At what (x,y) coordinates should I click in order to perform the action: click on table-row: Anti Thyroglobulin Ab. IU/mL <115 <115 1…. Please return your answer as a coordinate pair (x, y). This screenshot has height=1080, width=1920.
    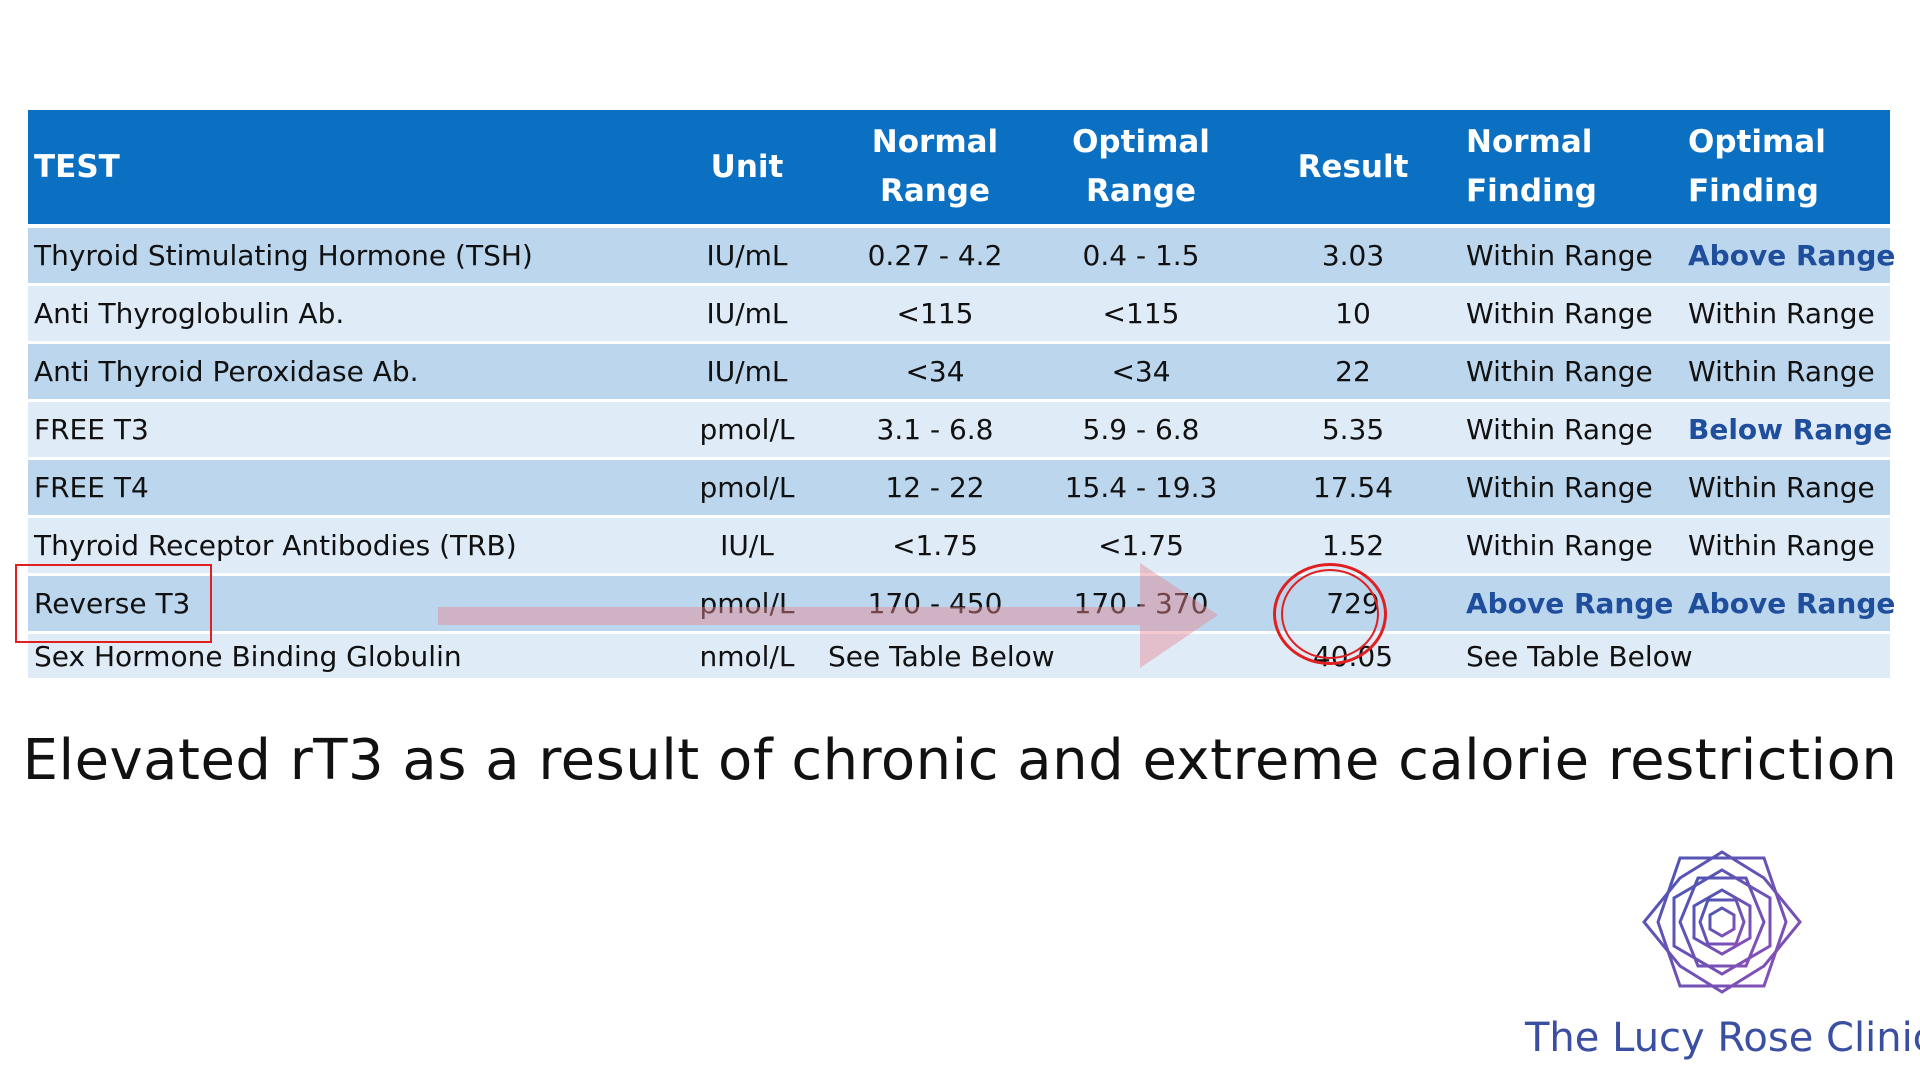
    Looking at the image, I should click on (959, 314).